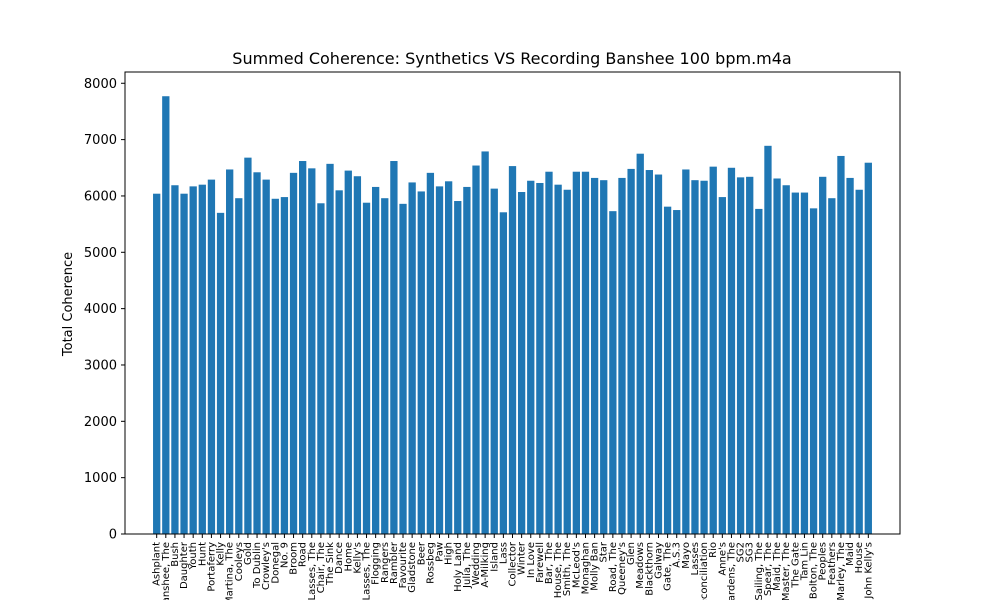 This screenshot has height=600, width=1000. What do you see at coordinates (549, 563) in the screenshot?
I see `x-tick-label-43: Bar, The` at bounding box center [549, 563].